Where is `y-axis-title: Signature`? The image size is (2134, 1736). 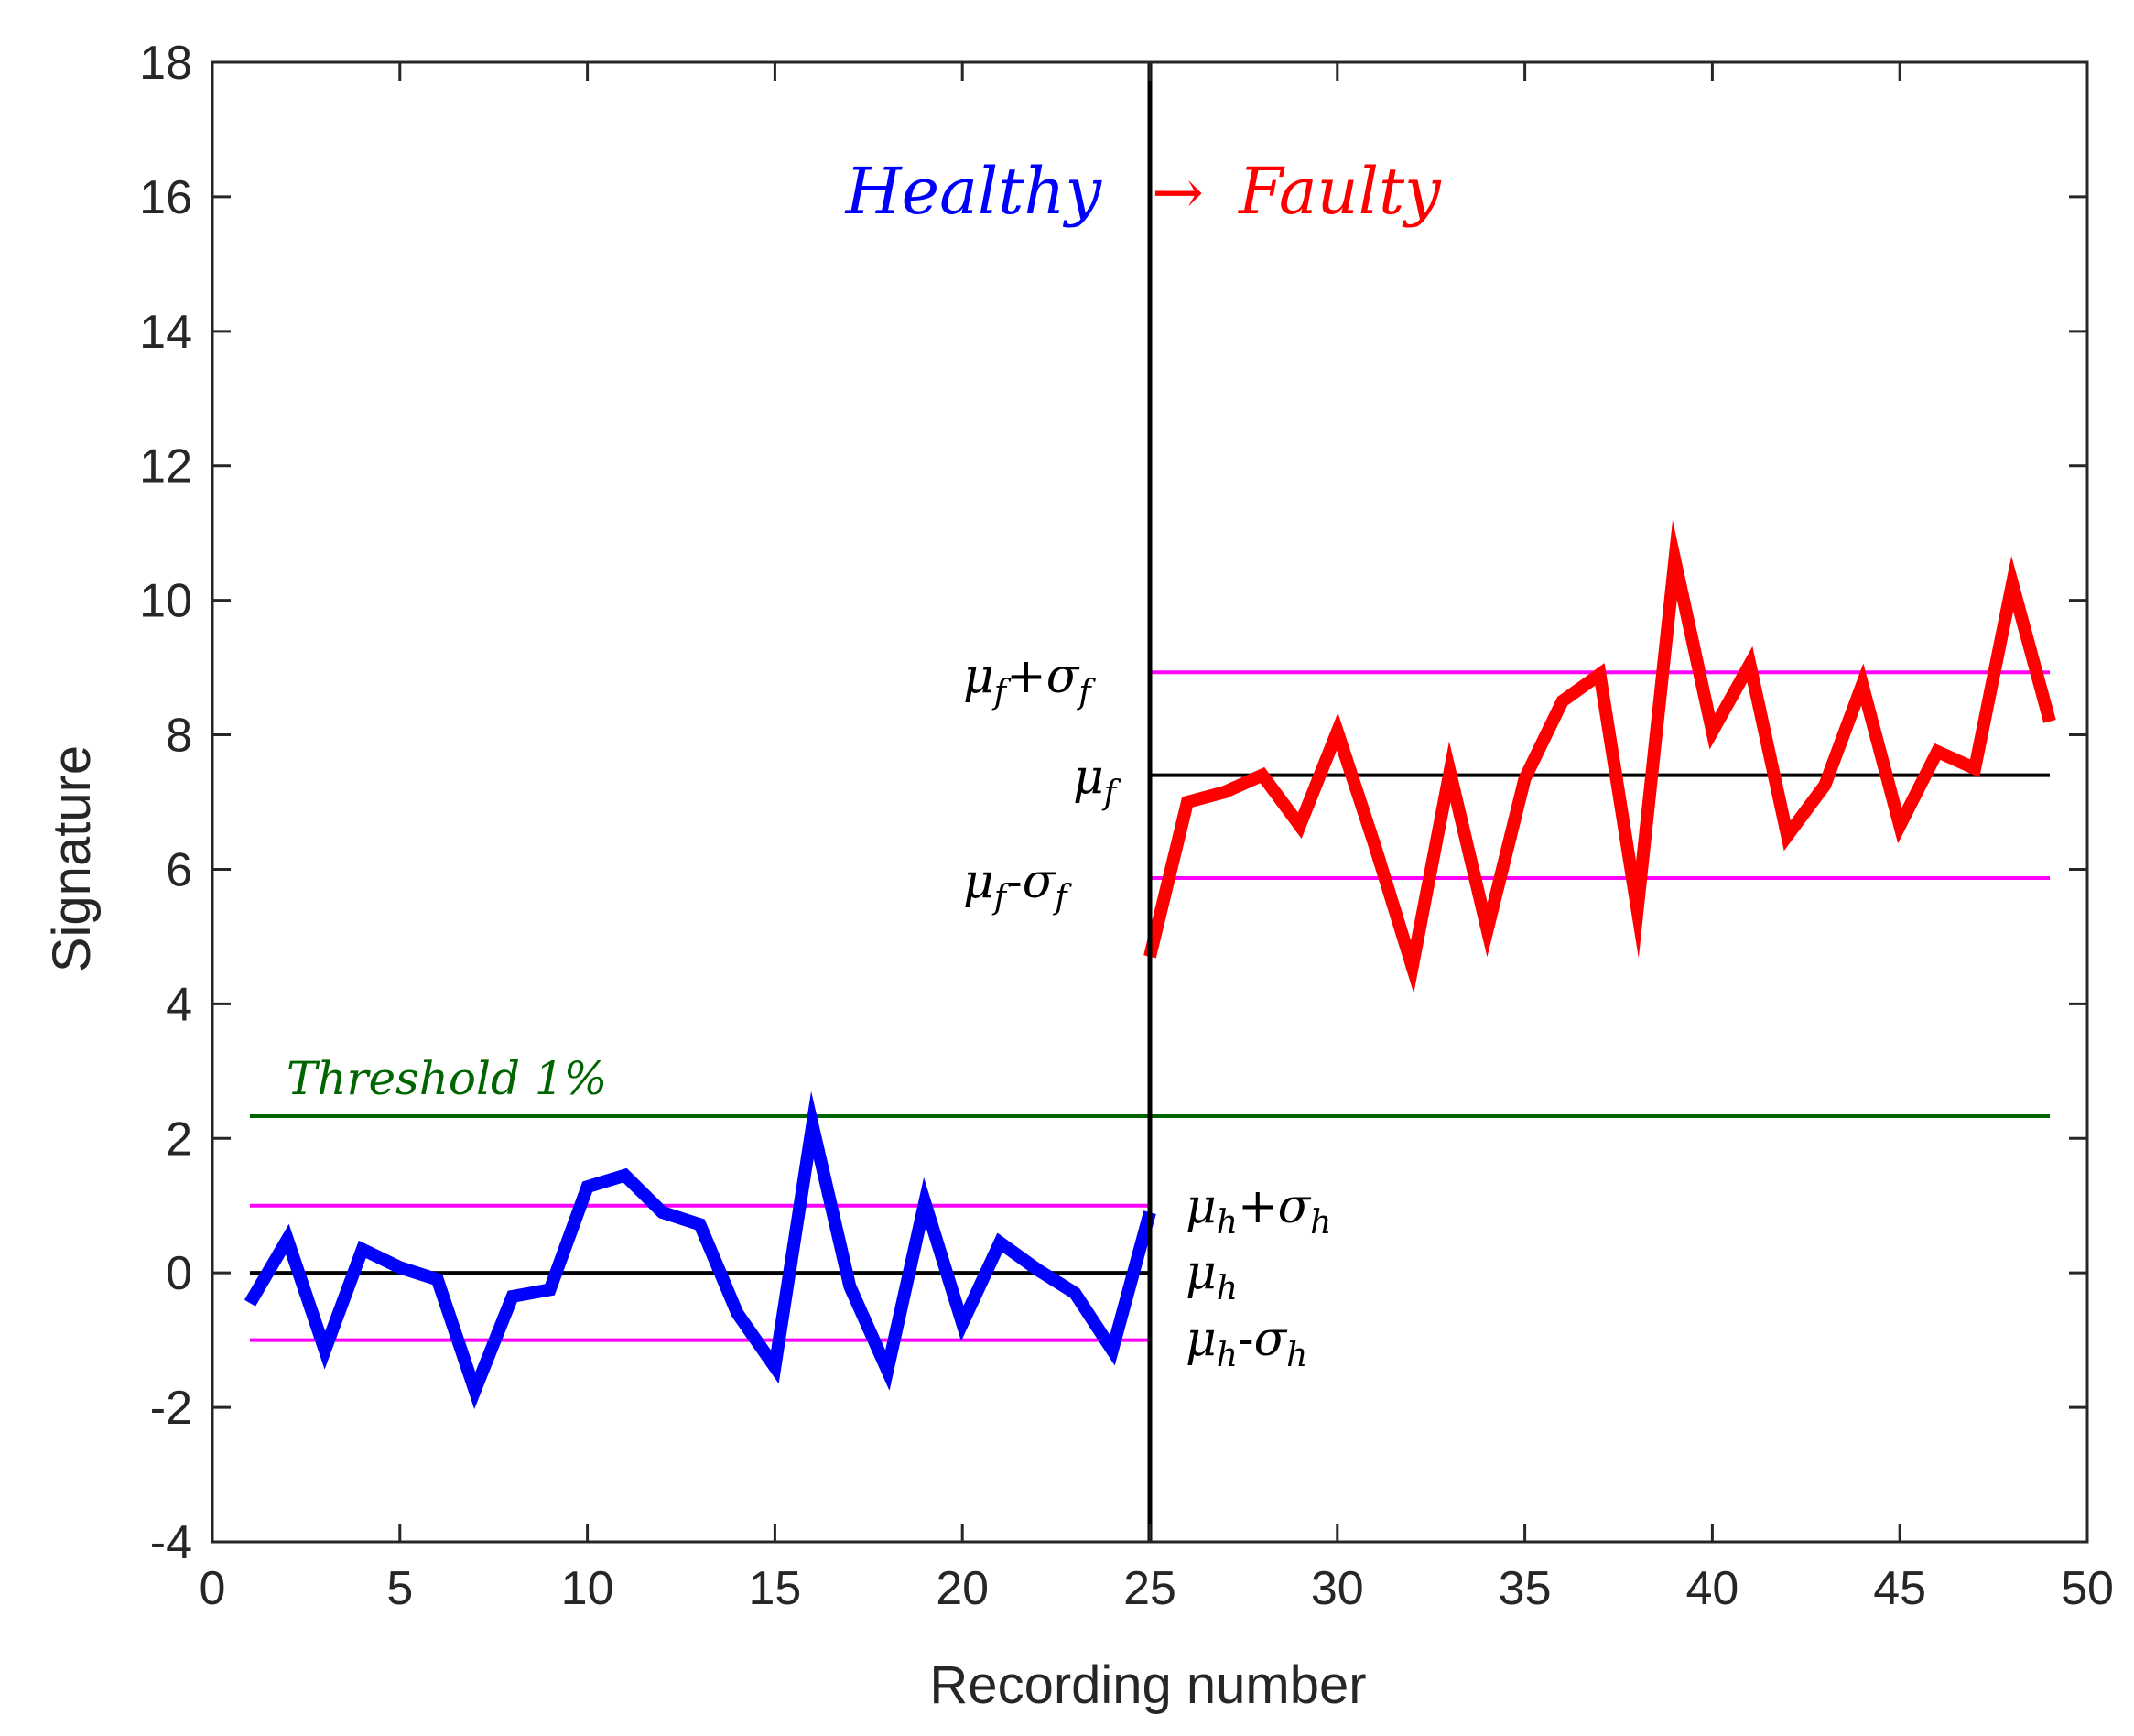
y-axis-title: Signature is located at coordinates (72, 859).